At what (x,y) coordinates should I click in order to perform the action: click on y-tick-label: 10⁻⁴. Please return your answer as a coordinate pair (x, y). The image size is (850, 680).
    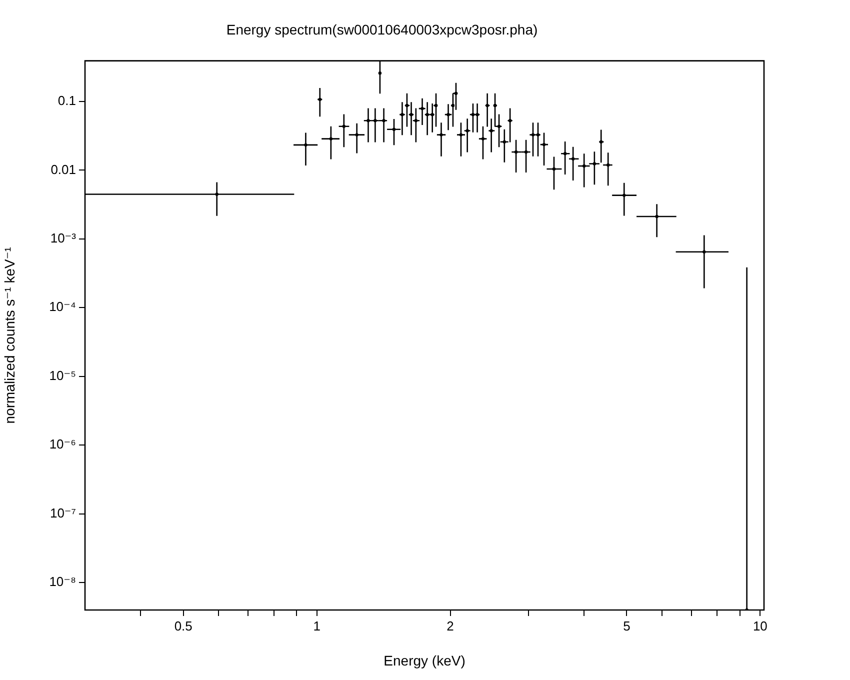
    Looking at the image, I should click on (62, 306).